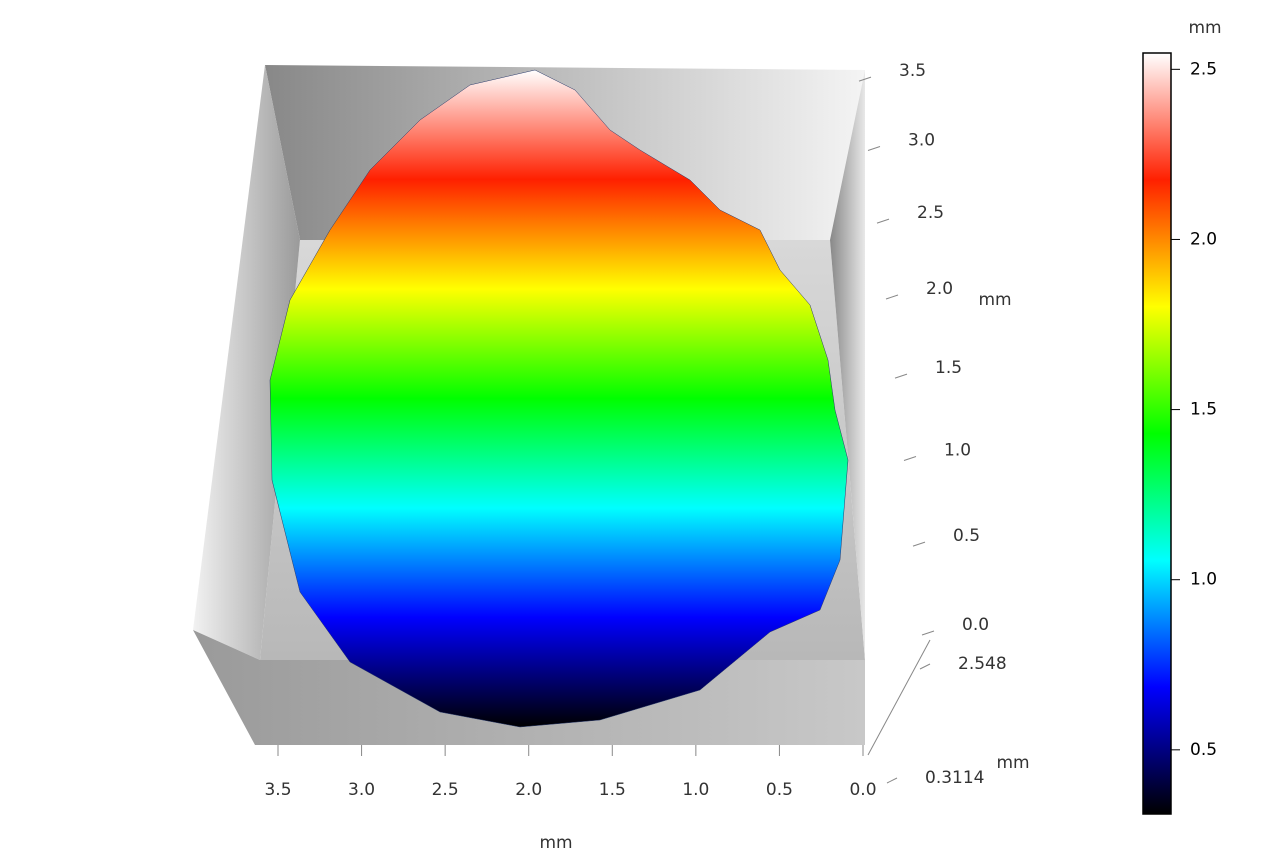 The image size is (1265, 865). What do you see at coordinates (994, 300) in the screenshot?
I see `y-axis-label: mm` at bounding box center [994, 300].